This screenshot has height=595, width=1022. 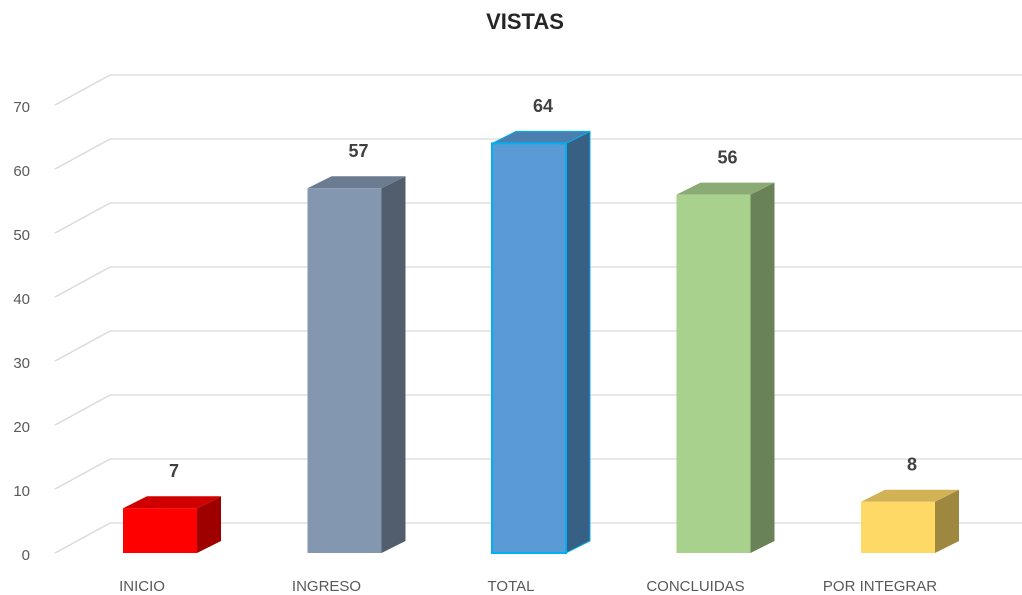 What do you see at coordinates (26, 555) in the screenshot?
I see `y-tick-label: 0` at bounding box center [26, 555].